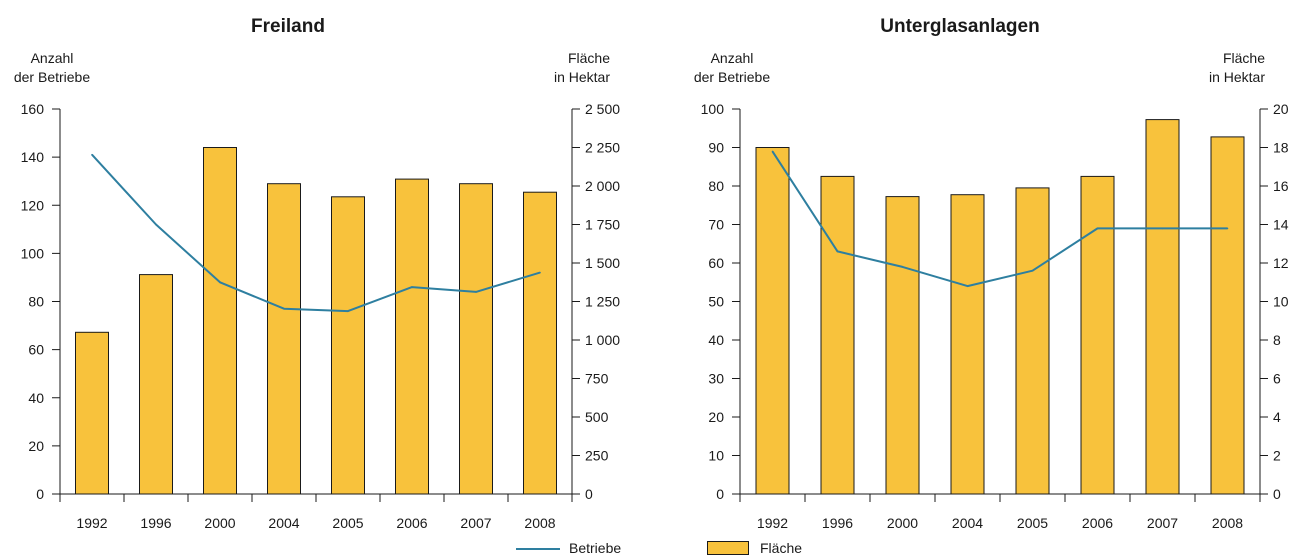 This screenshot has height=557, width=1295. What do you see at coordinates (1281, 302) in the screenshot?
I see `y-right-tick-label: 10` at bounding box center [1281, 302].